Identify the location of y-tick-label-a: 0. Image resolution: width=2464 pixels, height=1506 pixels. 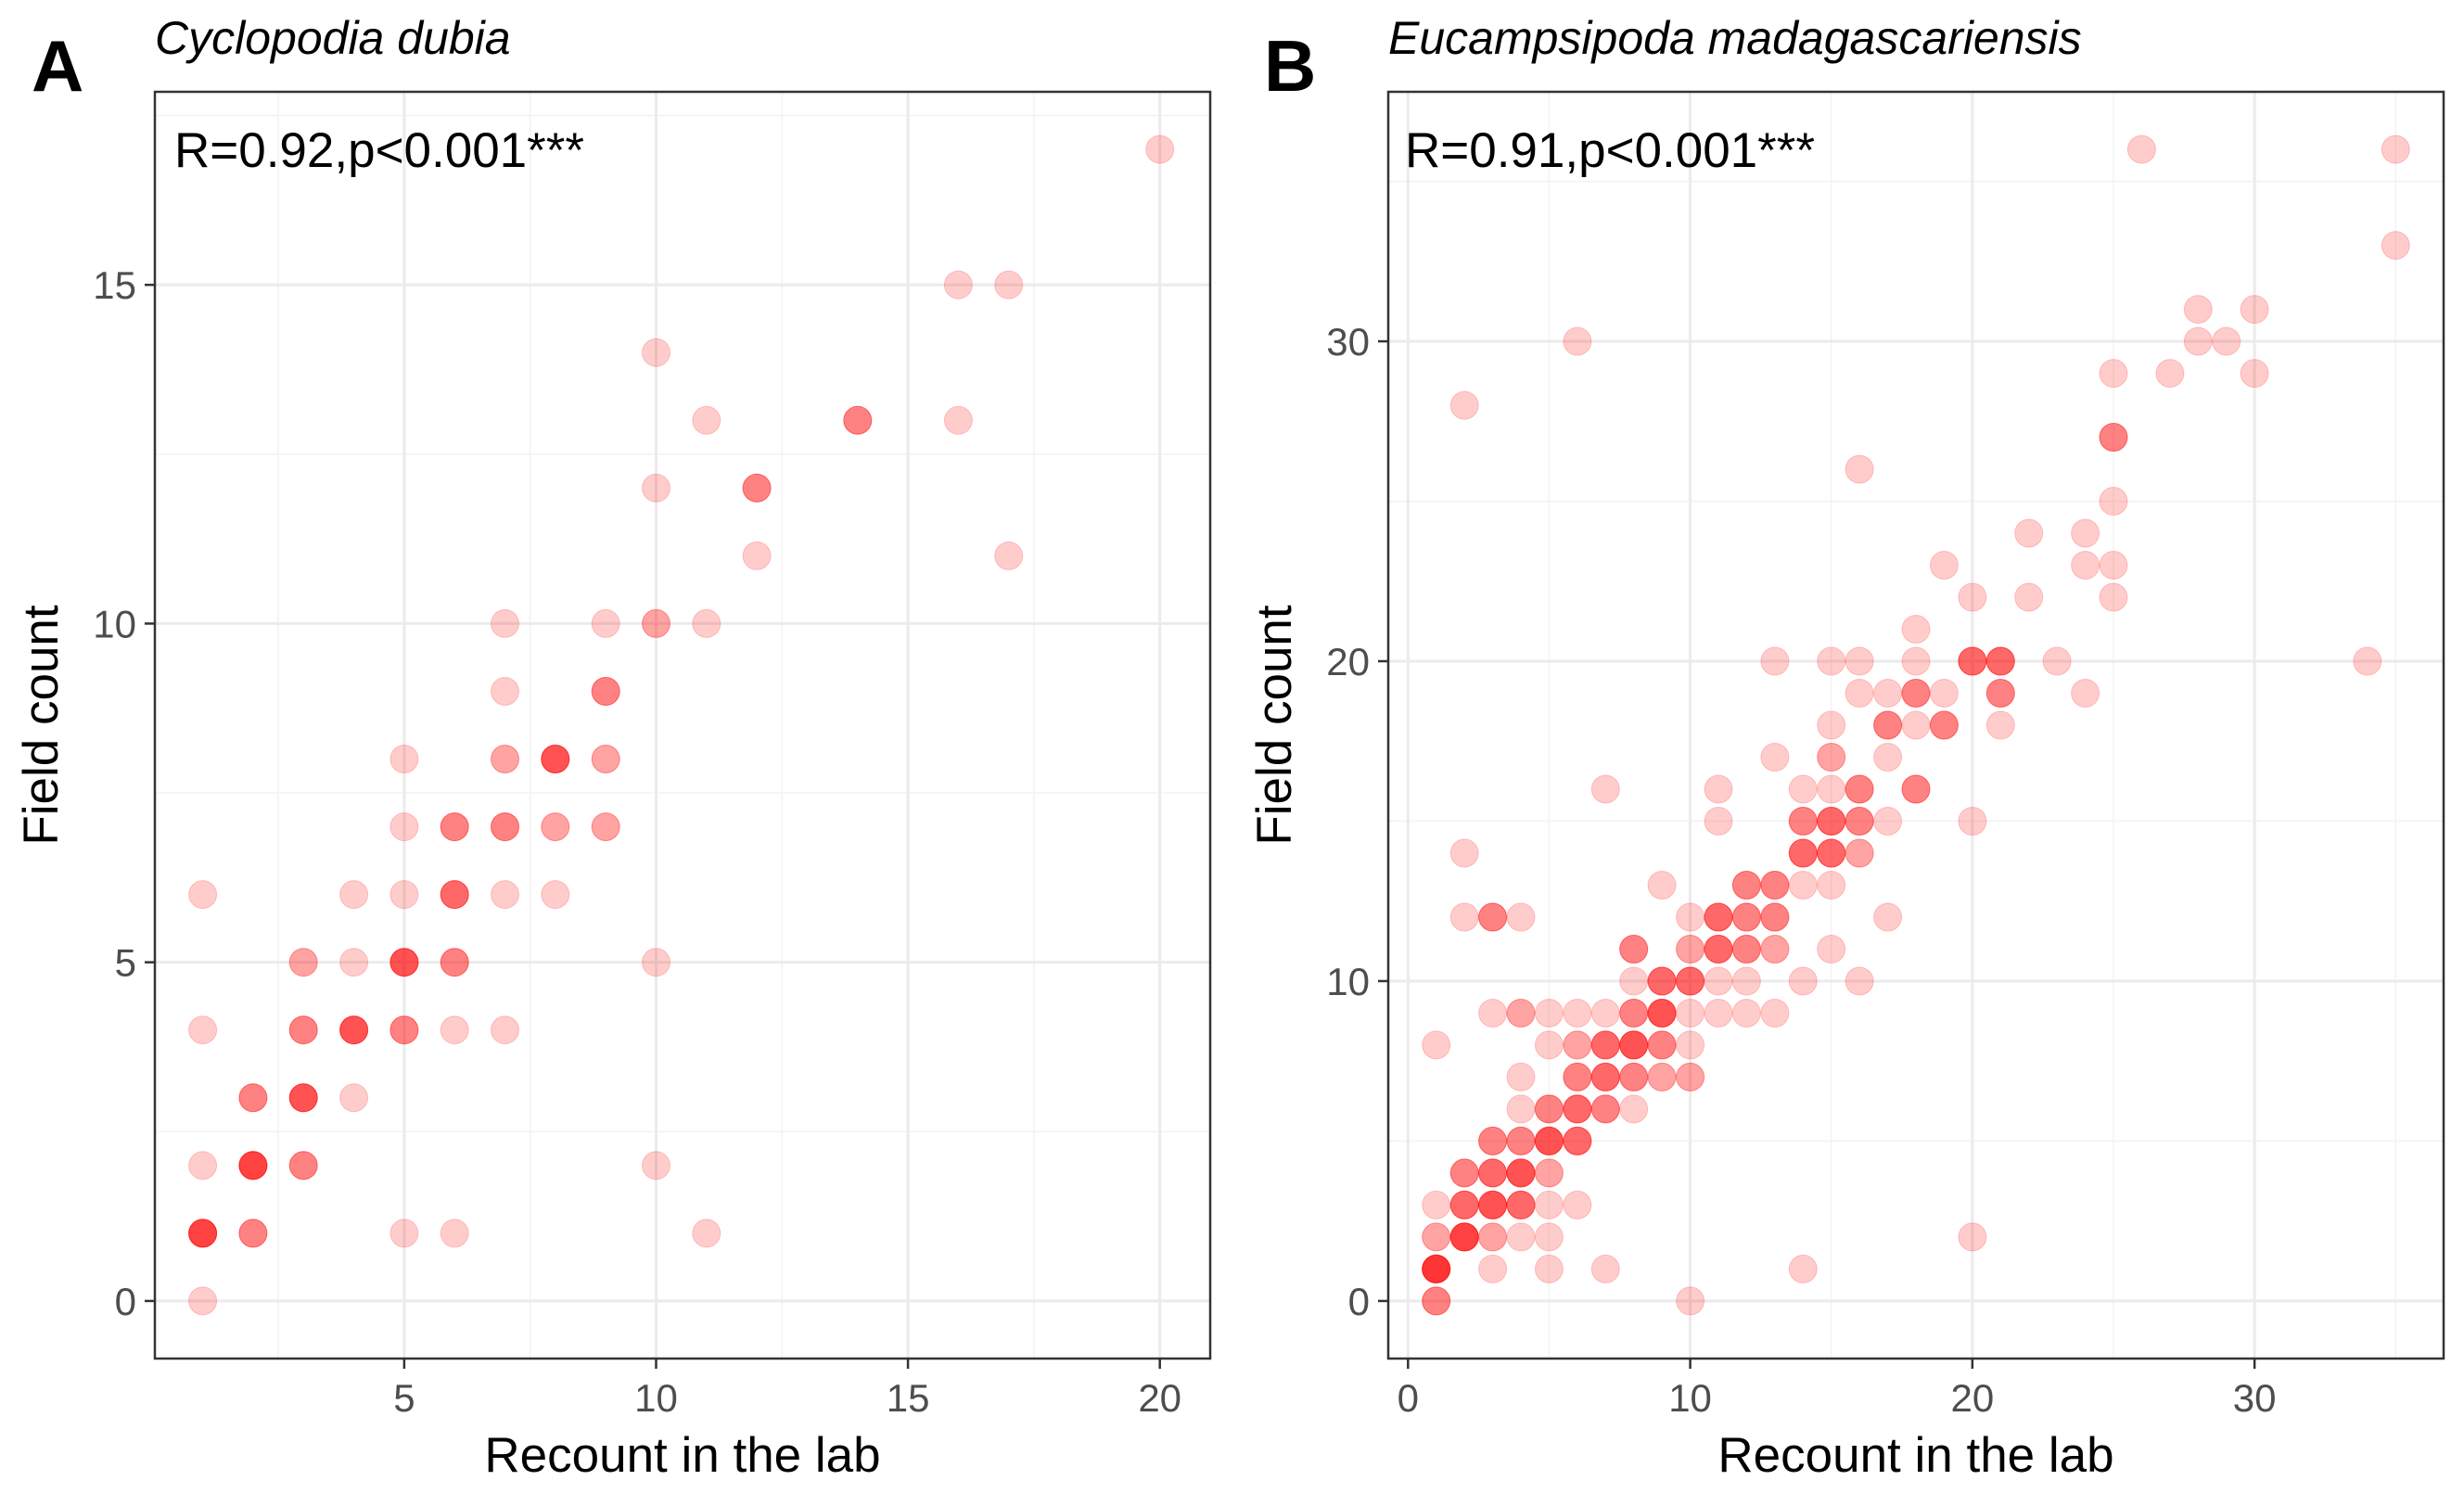
(125, 1301).